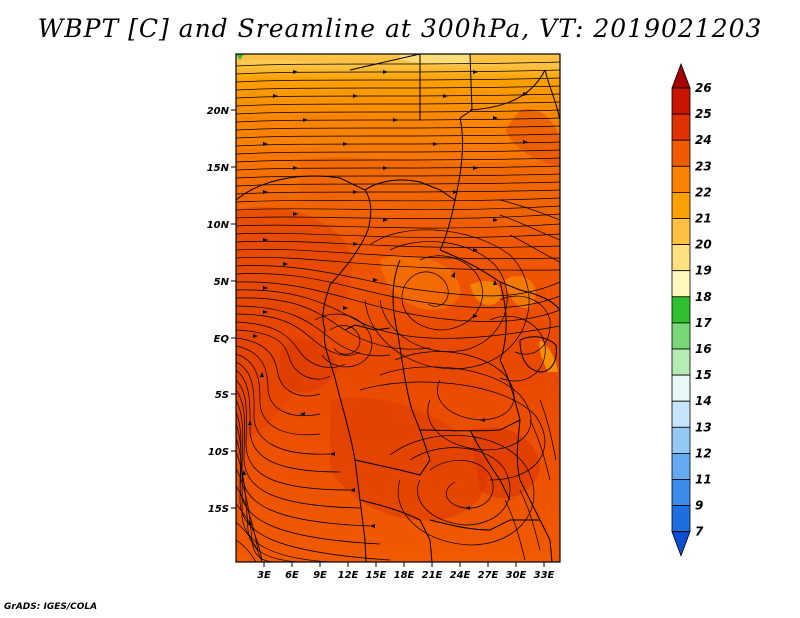 Image resolution: width=800 pixels, height=618 pixels. I want to click on colorbar-level-label: 22, so click(703, 192).